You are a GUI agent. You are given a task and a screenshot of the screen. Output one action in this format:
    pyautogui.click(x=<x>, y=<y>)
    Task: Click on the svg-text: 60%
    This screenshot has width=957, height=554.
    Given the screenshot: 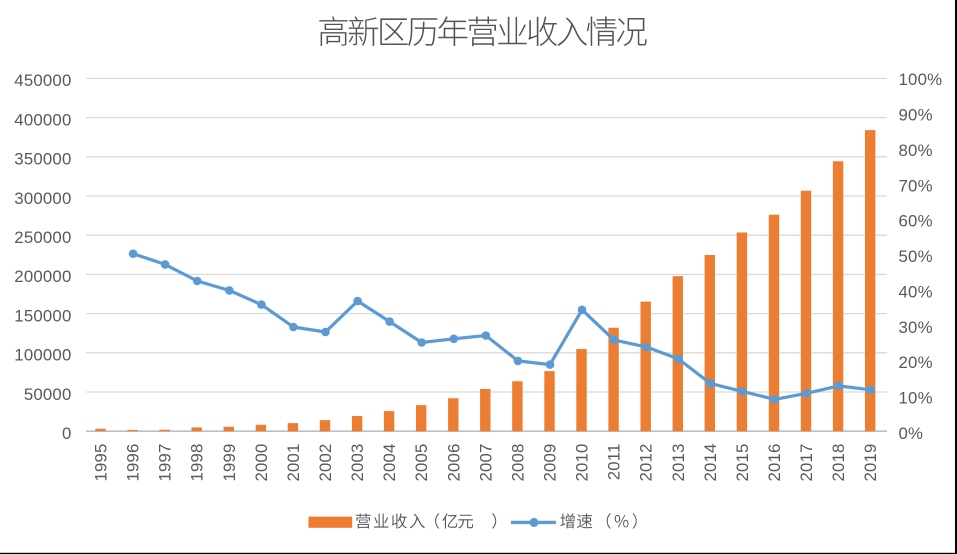 What is the action you would take?
    pyautogui.click(x=916, y=221)
    